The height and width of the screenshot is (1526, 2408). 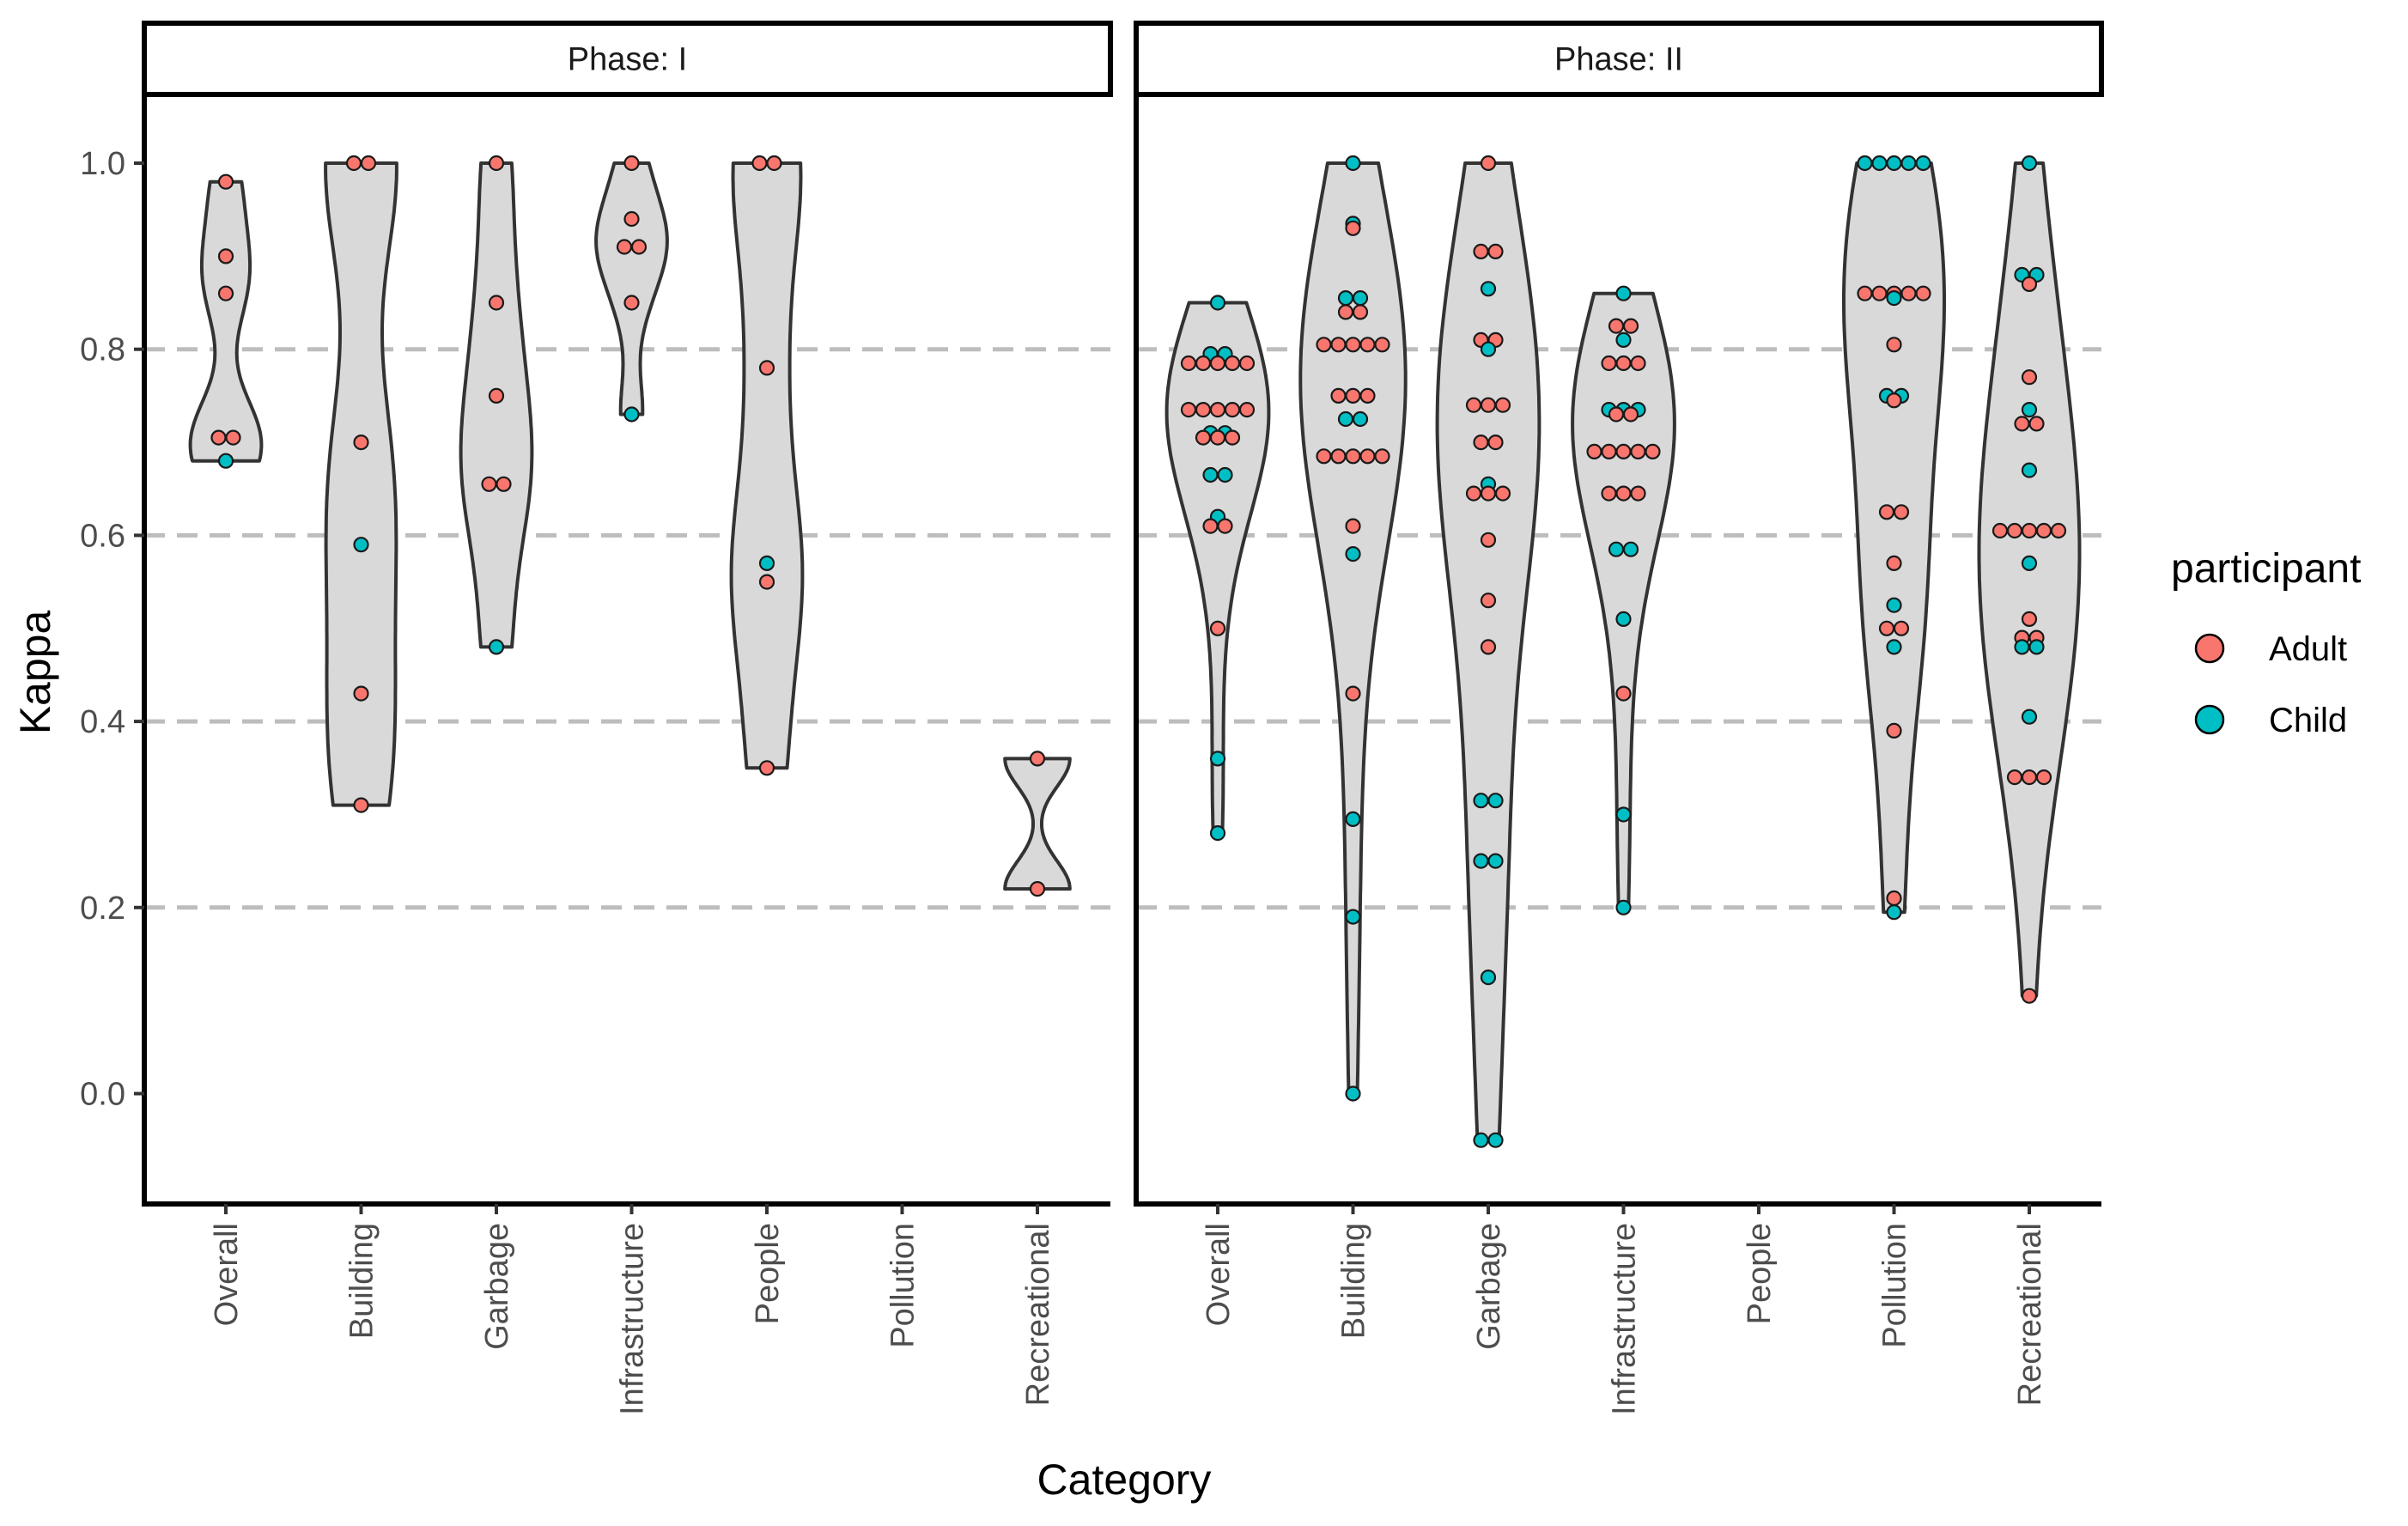 I want to click on violin-building, so click(x=1353, y=629).